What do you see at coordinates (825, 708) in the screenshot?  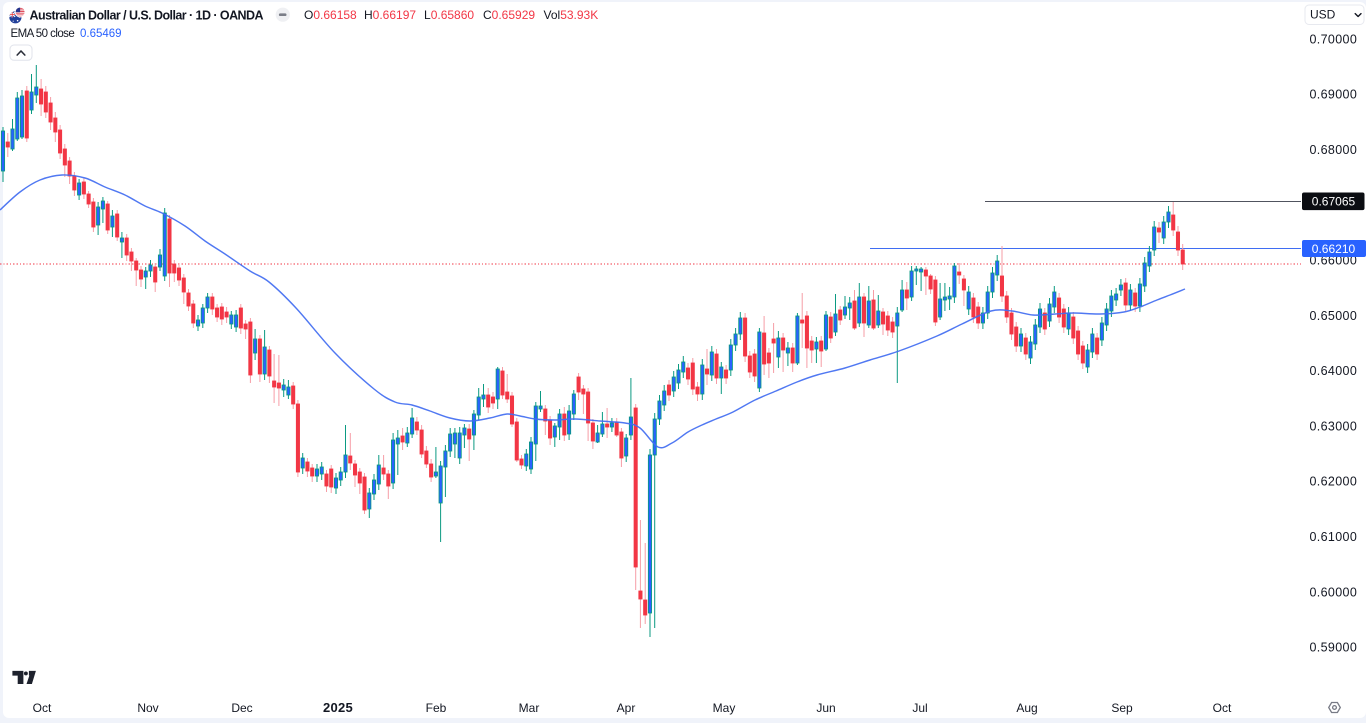 I see `svg-text: Jun` at bounding box center [825, 708].